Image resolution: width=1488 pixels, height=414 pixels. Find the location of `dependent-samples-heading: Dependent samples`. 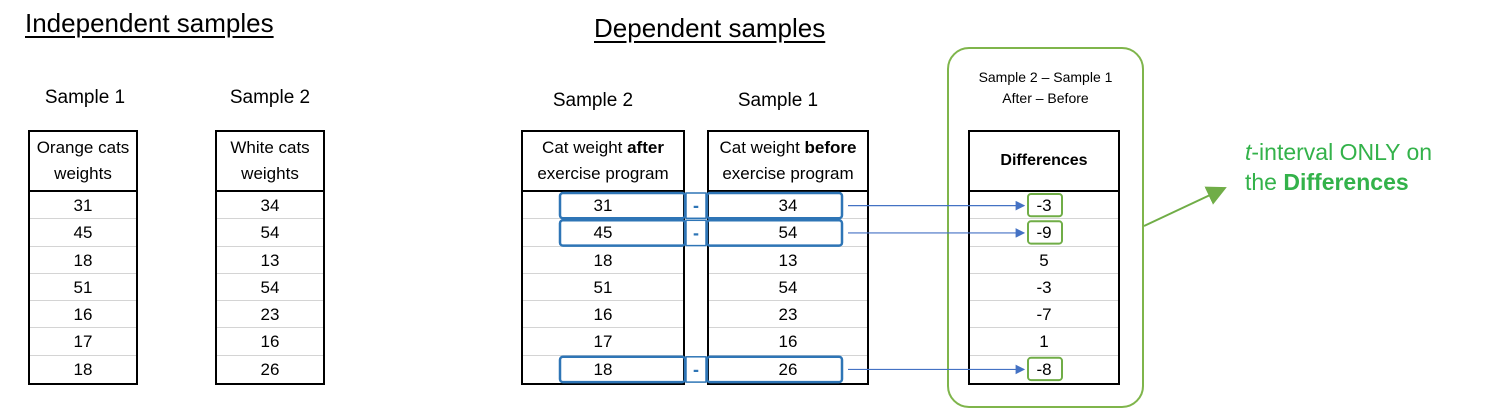

dependent-samples-heading: Dependent samples is located at coordinates (710, 28).